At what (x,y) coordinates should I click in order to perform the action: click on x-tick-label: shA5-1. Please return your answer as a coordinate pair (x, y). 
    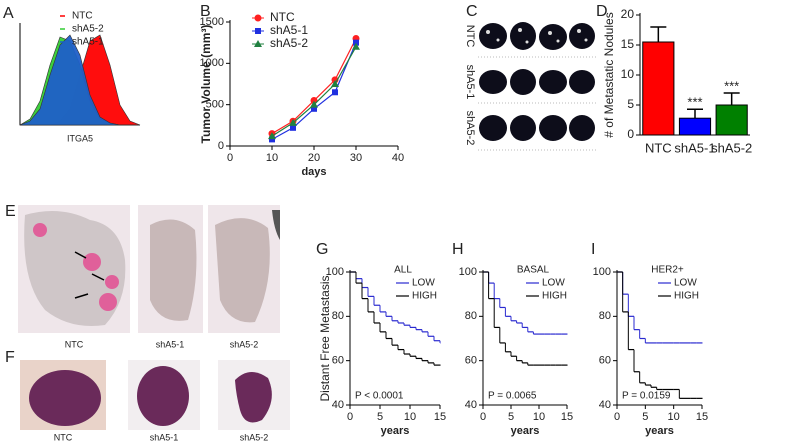
    Looking at the image, I should click on (694, 147).